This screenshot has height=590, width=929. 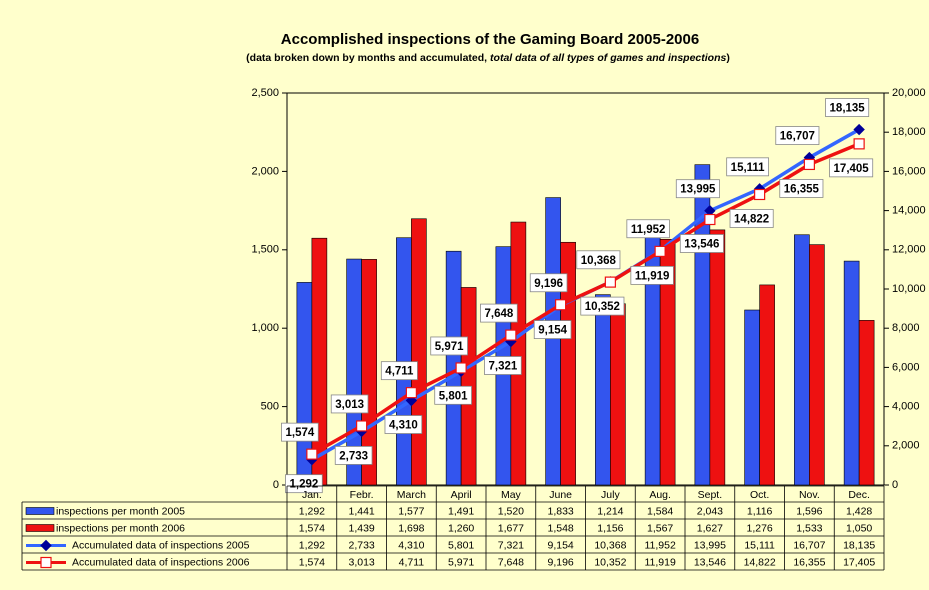 What do you see at coordinates (859, 545) in the screenshot?
I see `table-cell: 18,135` at bounding box center [859, 545].